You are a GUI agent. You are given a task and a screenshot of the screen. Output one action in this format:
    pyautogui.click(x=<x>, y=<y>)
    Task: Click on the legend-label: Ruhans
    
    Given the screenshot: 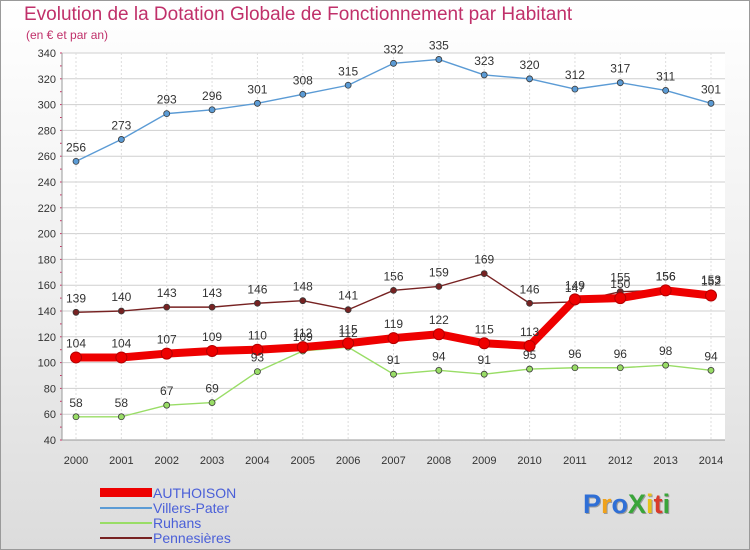 What is the action you would take?
    pyautogui.click(x=177, y=523)
    